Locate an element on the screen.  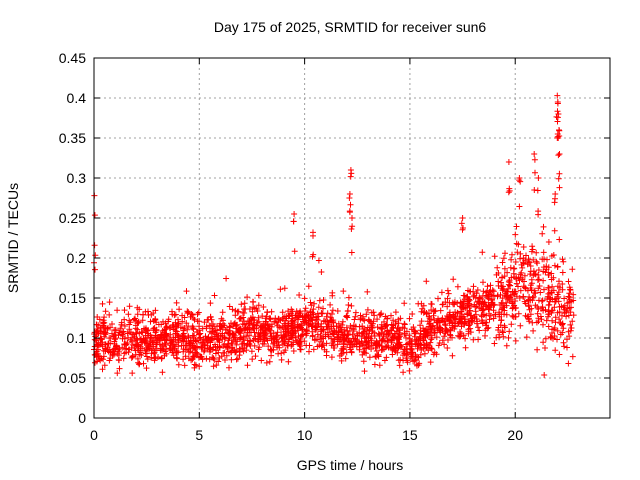
x-tick-label: 15 is located at coordinates (410, 435).